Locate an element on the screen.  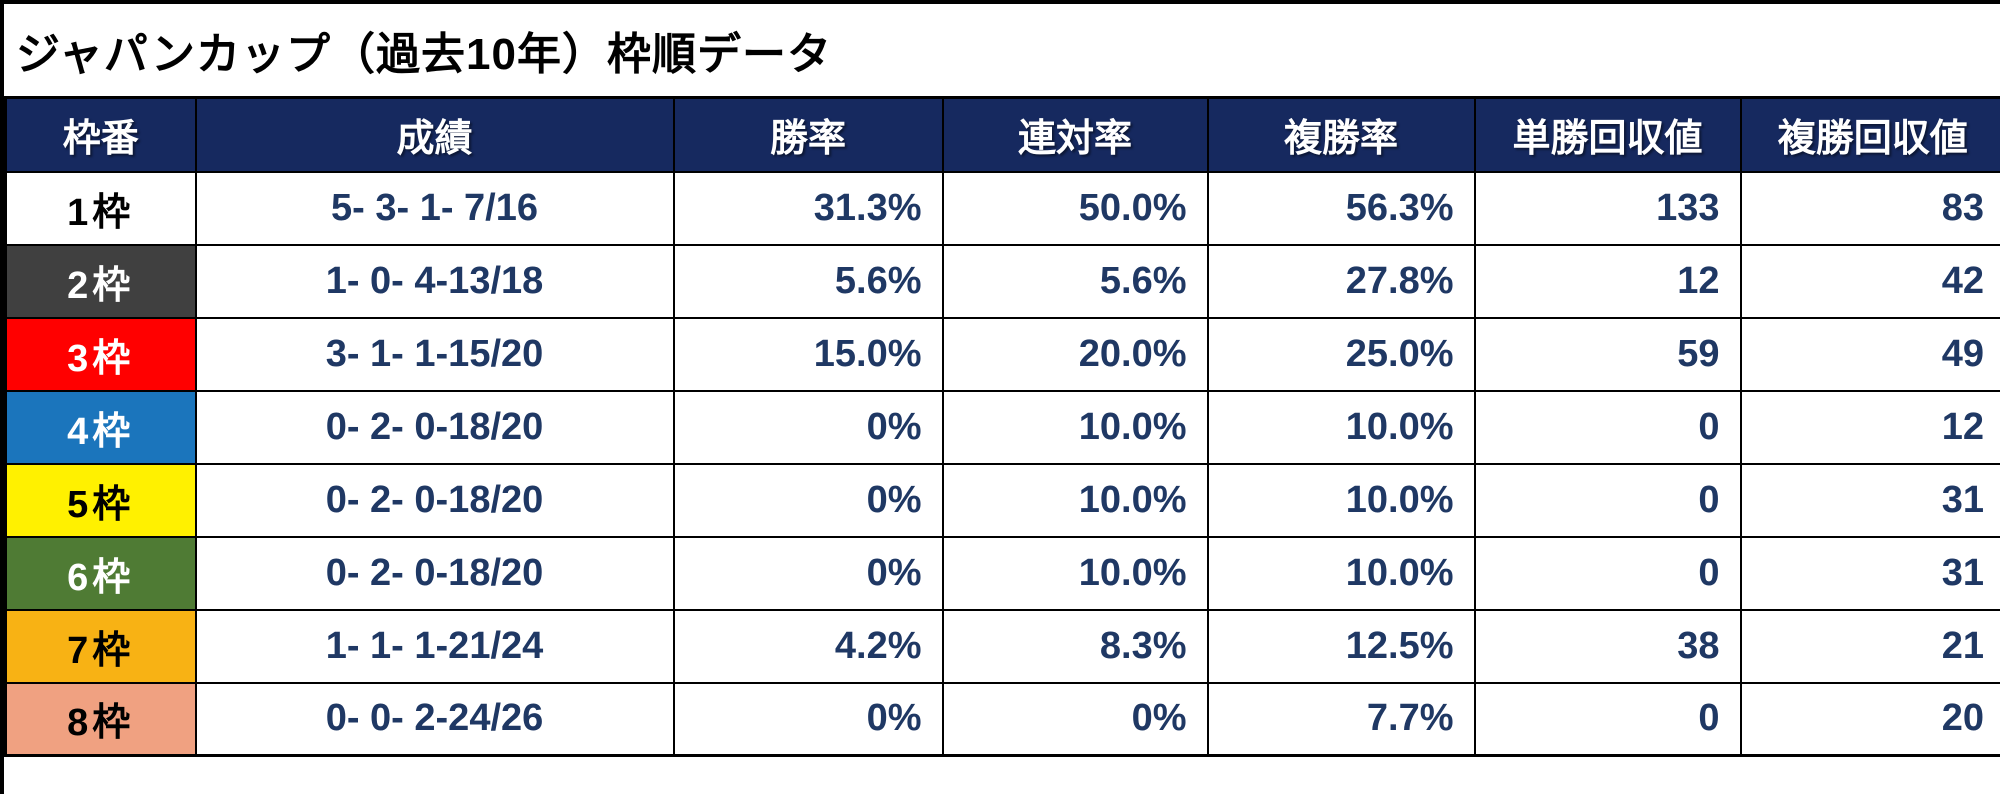
frame-cell: 1枠 is located at coordinates (100, 208).